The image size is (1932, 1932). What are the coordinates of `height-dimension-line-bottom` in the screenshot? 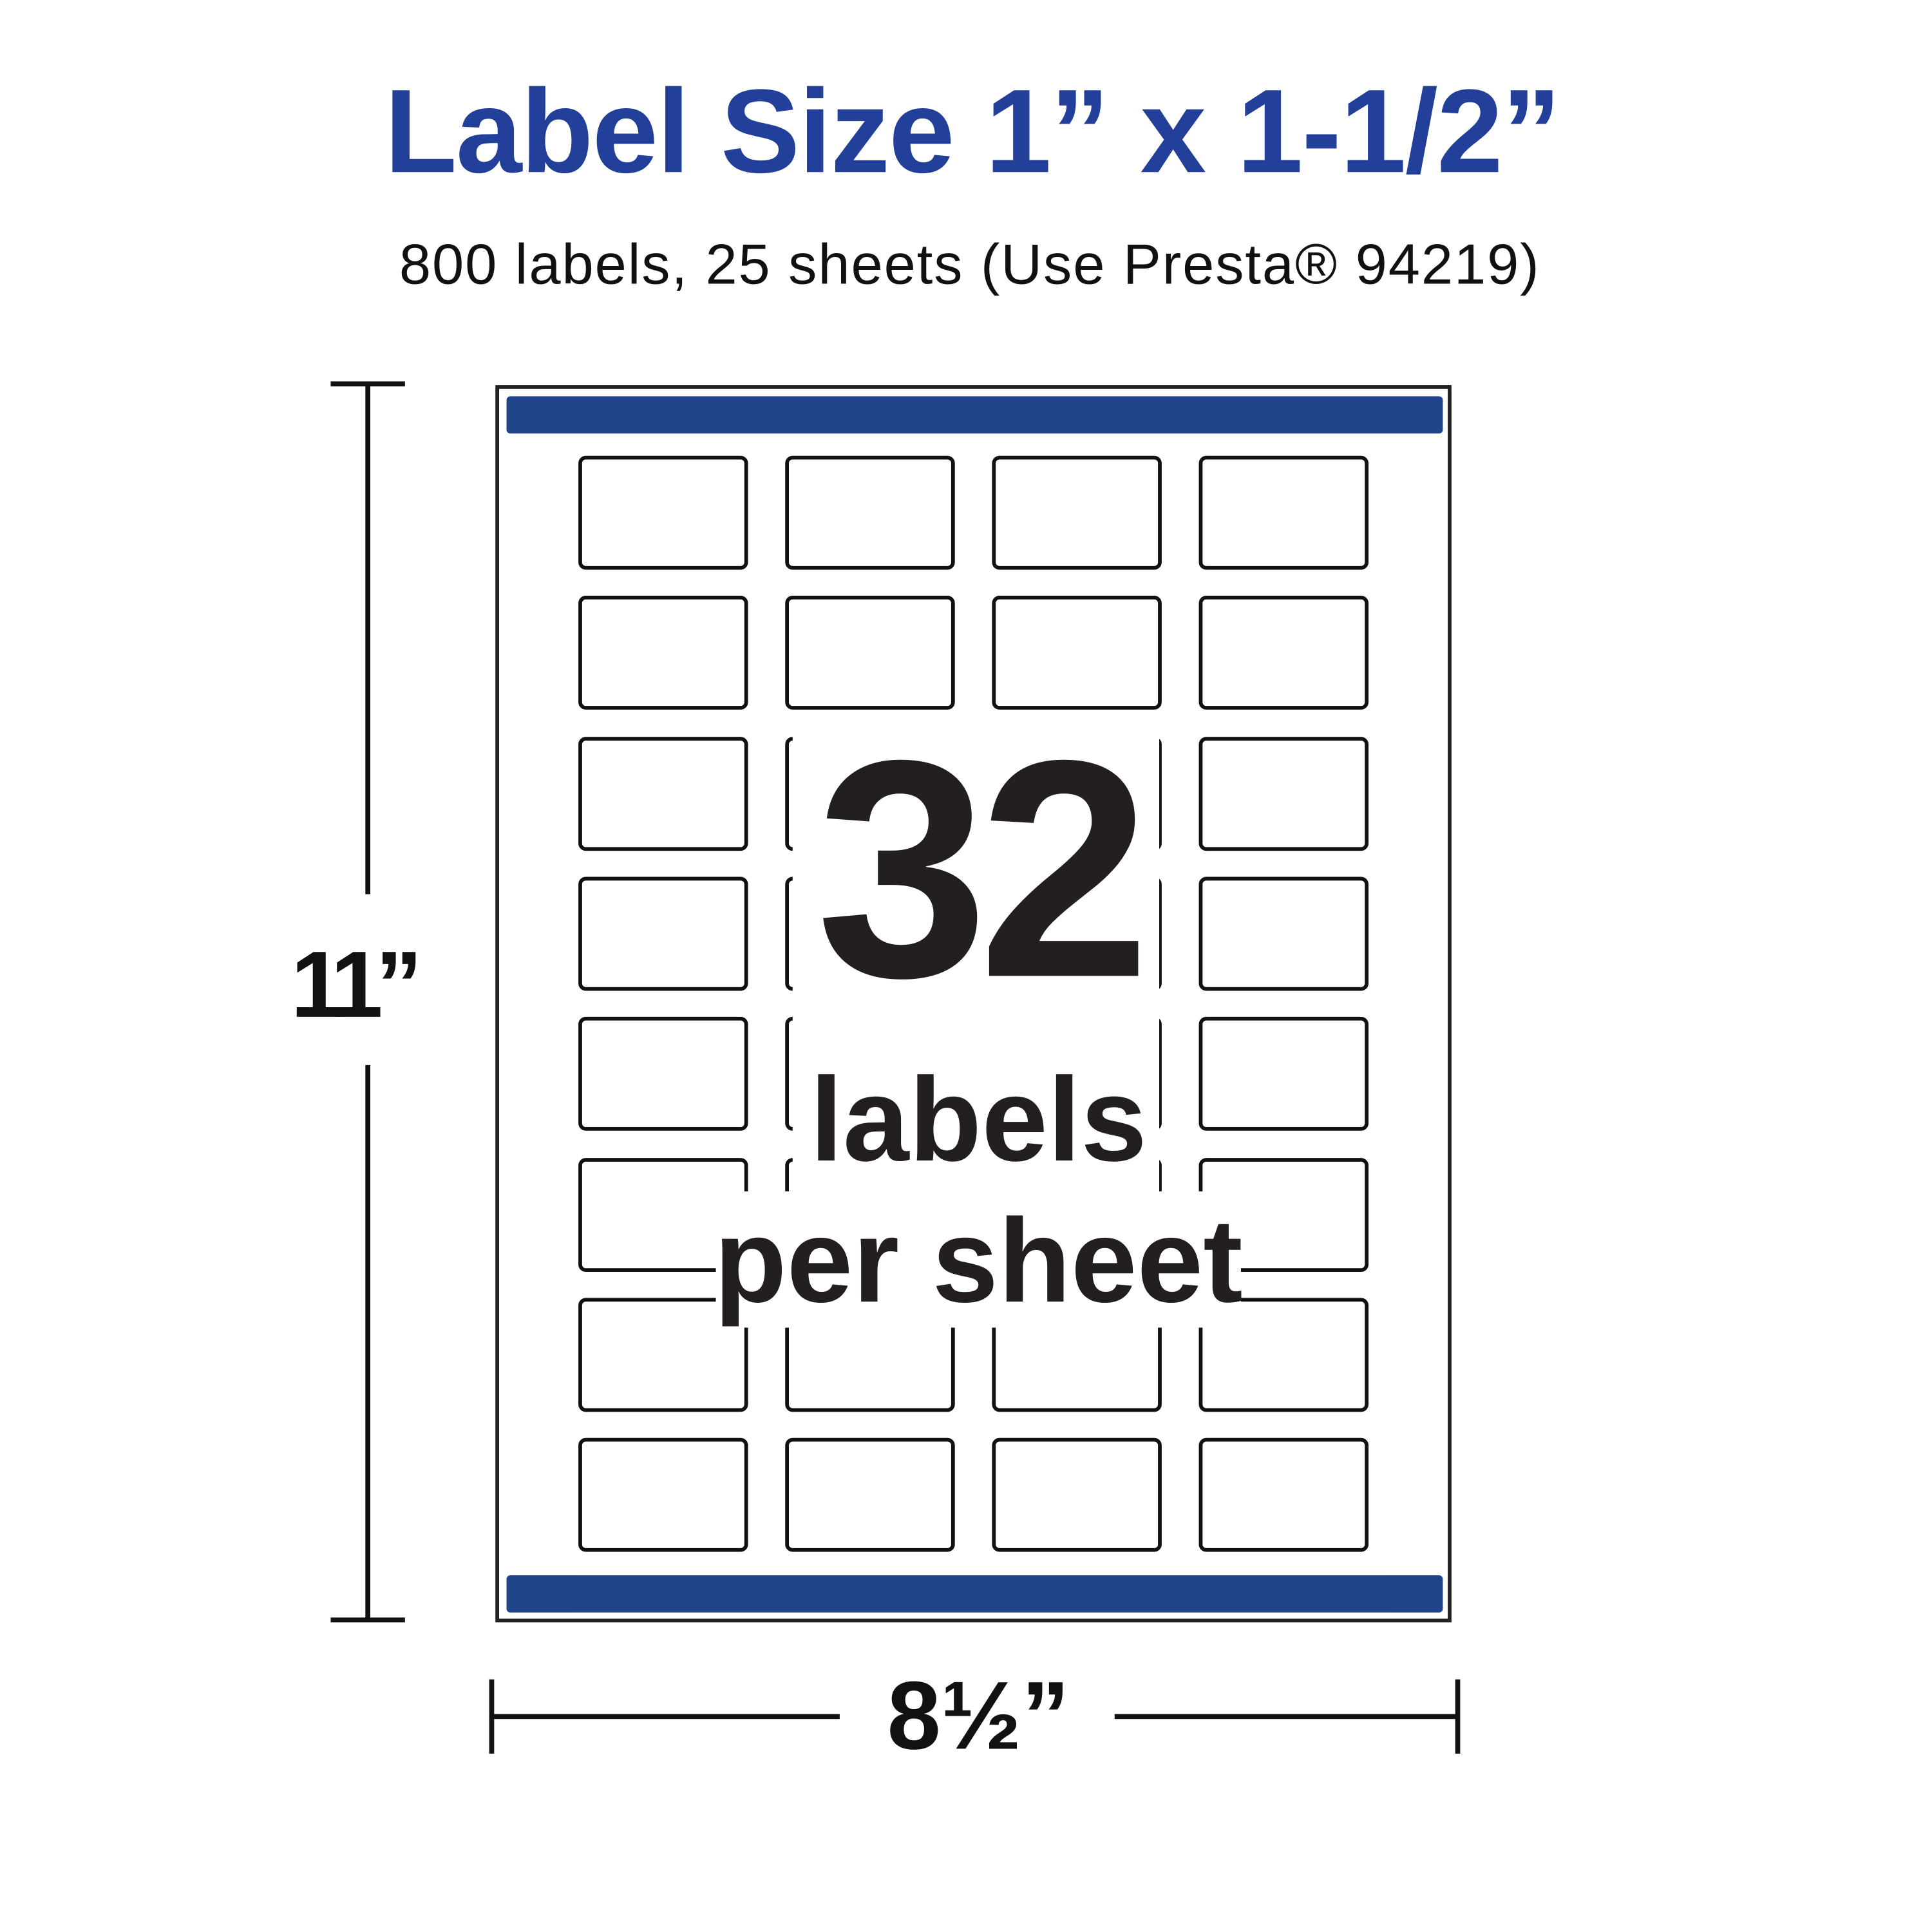 It's located at (368, 1343).